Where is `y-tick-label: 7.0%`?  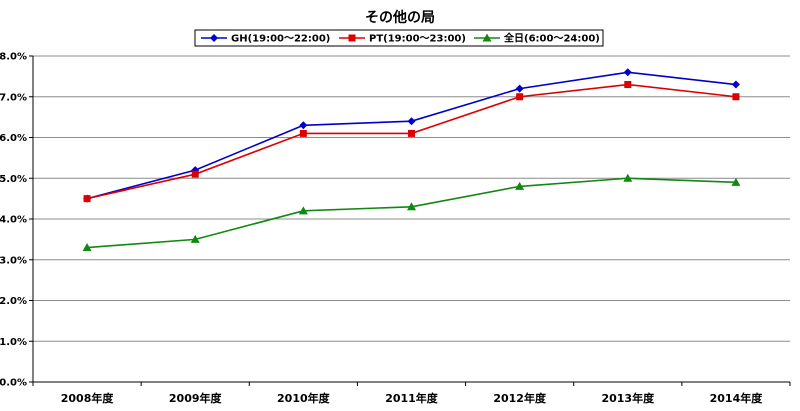 y-tick-label: 7.0% is located at coordinates (13, 97).